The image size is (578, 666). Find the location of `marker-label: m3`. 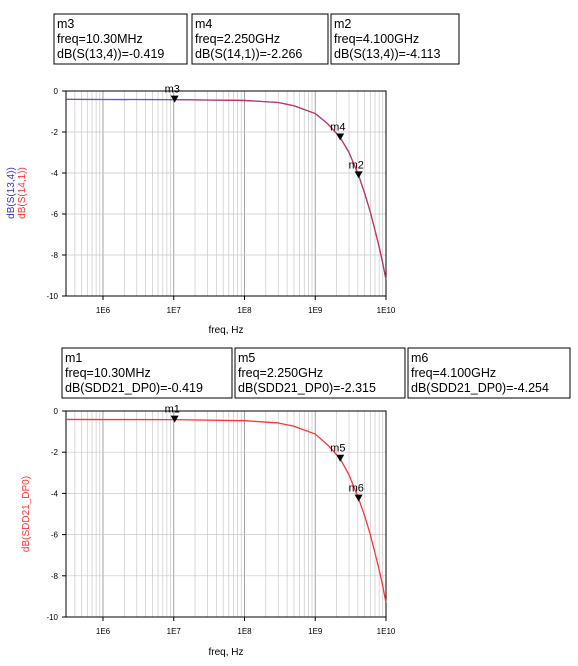

marker-label: m3 is located at coordinates (172, 90).